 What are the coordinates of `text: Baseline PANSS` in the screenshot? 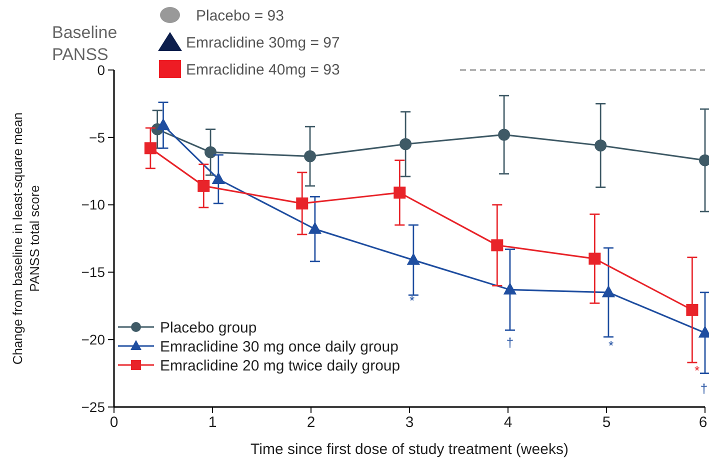 It's located at (85, 43).